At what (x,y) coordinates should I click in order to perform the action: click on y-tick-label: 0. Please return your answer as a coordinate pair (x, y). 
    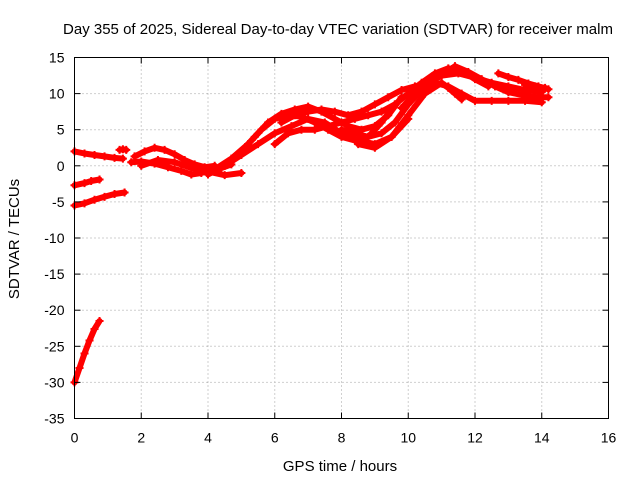
    Looking at the image, I should click on (61, 166).